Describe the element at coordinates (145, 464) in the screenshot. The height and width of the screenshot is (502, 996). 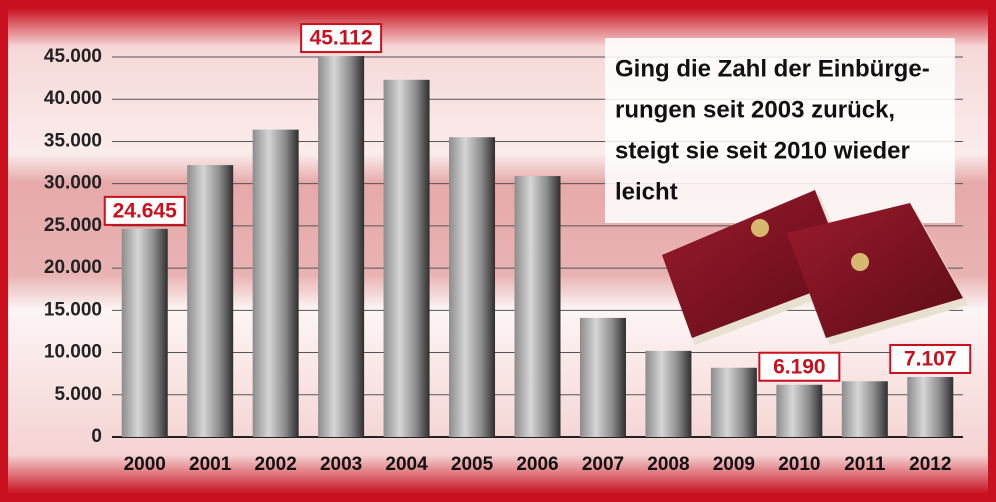
I see `x-tick-label: 2000` at that location.